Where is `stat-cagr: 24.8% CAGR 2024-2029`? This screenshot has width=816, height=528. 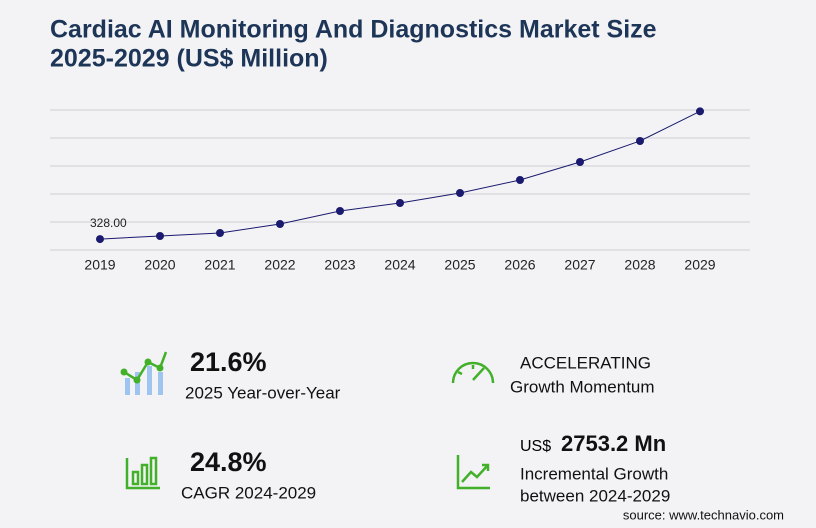
stat-cagr: 24.8% CAGR 2024-2029 is located at coordinates (220, 474).